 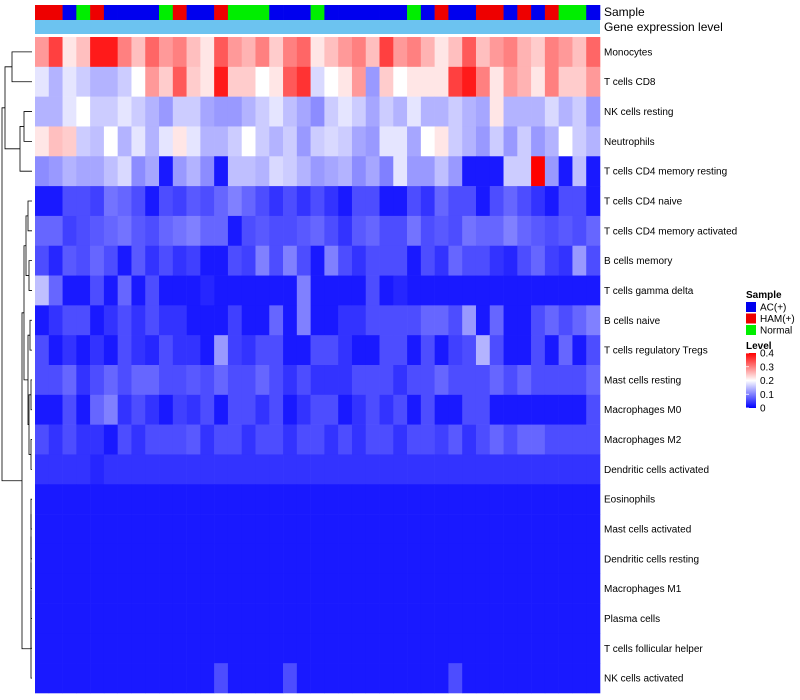 I want to click on dendrogram-branch, so click(x=31, y=649).